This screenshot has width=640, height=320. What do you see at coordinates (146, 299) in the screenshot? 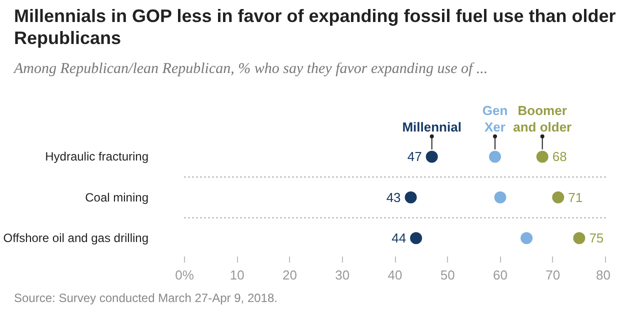
I see `source-note: Source: Survey conducted March 27-Apr 9, 2018.` at bounding box center [146, 299].